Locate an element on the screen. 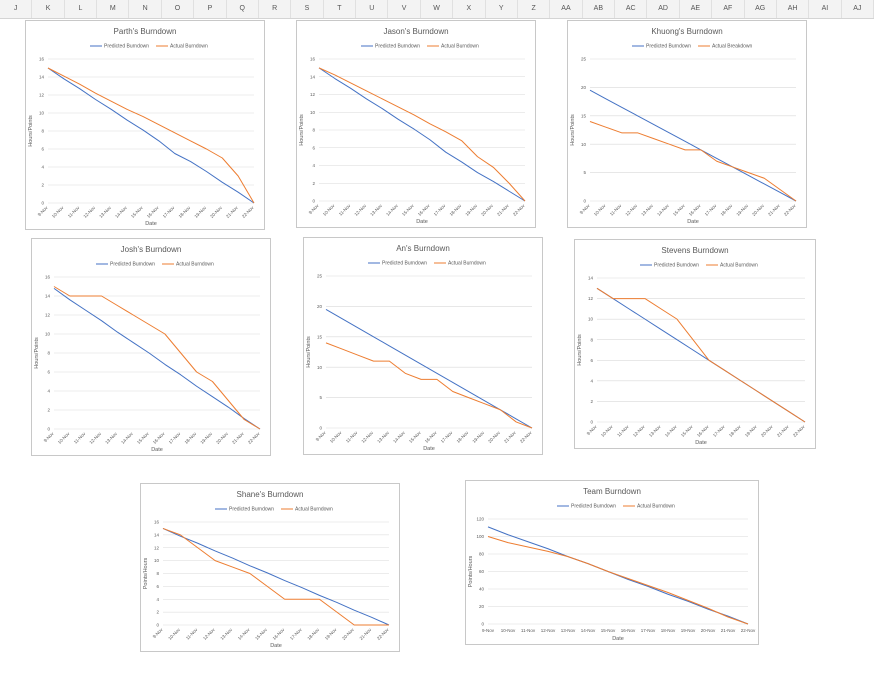 This screenshot has width=874, height=683. y-tick-label: 4 is located at coordinates (157, 599).